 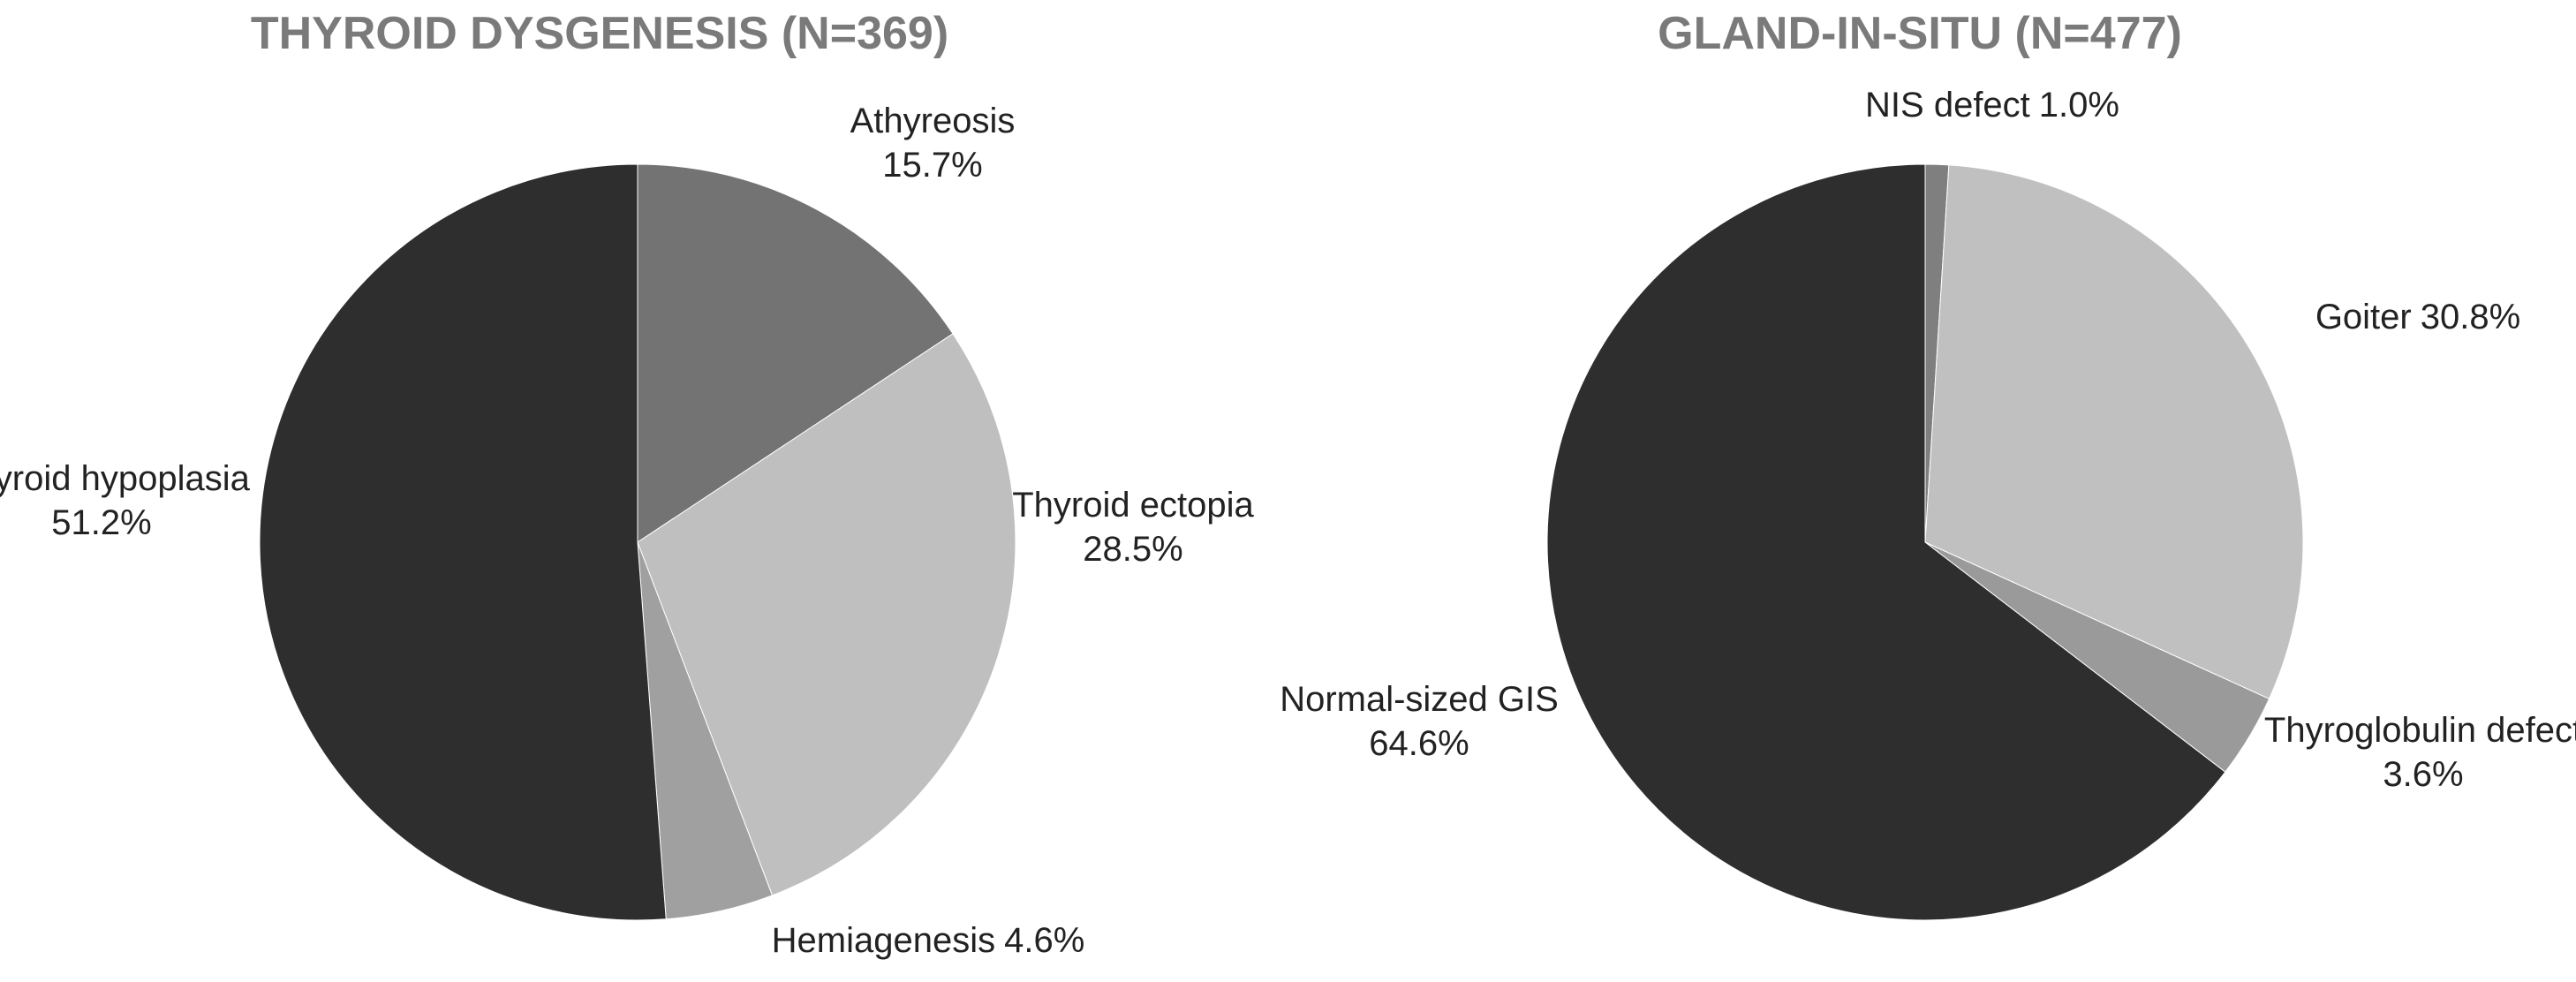 I want to click on slice-label: Goiter 30.8%, so click(x=2417, y=317).